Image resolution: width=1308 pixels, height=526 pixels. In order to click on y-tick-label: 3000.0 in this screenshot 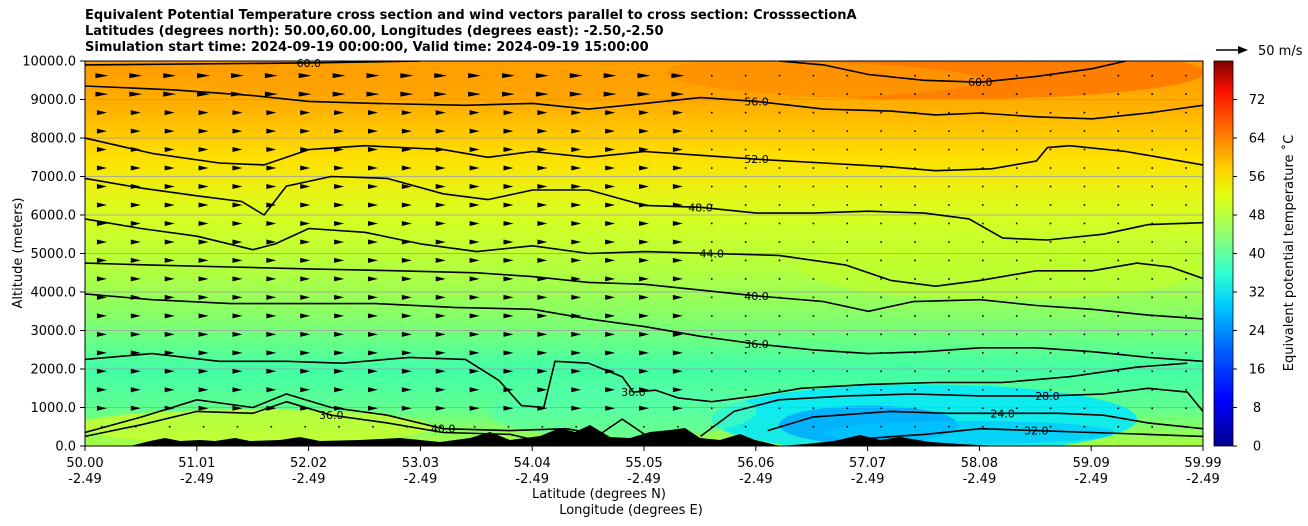, I will do `click(54, 331)`.